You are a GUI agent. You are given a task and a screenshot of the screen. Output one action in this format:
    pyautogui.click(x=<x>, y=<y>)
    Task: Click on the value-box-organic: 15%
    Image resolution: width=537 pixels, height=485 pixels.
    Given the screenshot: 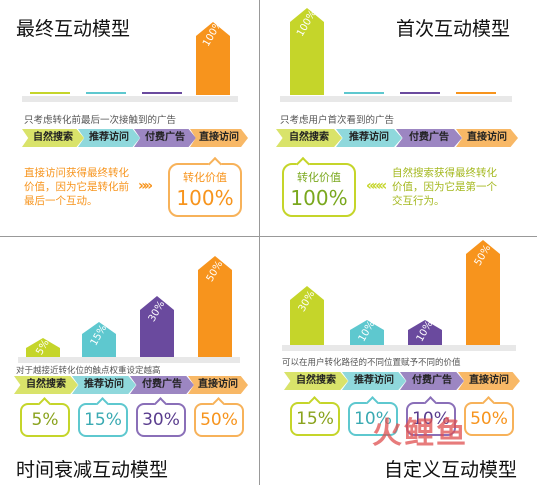 What is the action you would take?
    pyautogui.click(x=315, y=416)
    